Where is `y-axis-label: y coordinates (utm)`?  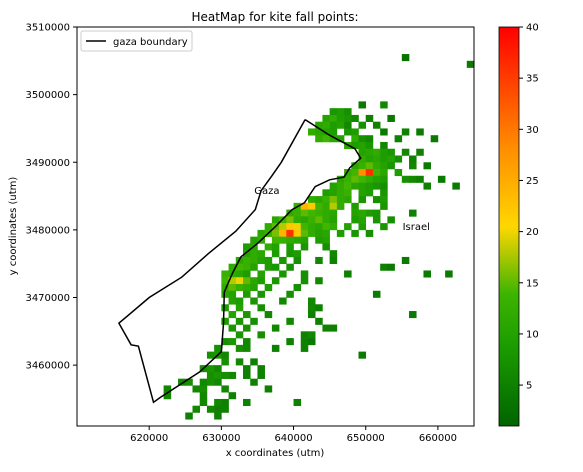
y-axis-label: y coordinates (utm) is located at coordinates (13, 226).